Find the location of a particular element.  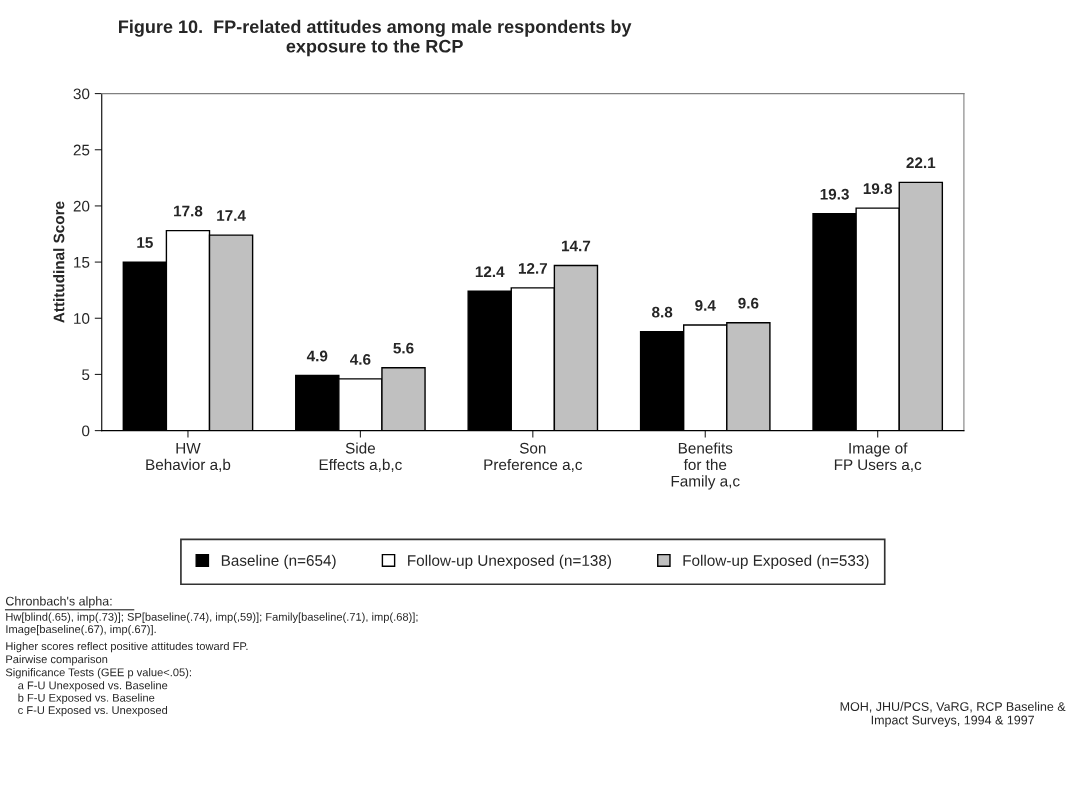

y-tick-label: 20 is located at coordinates (81, 206).